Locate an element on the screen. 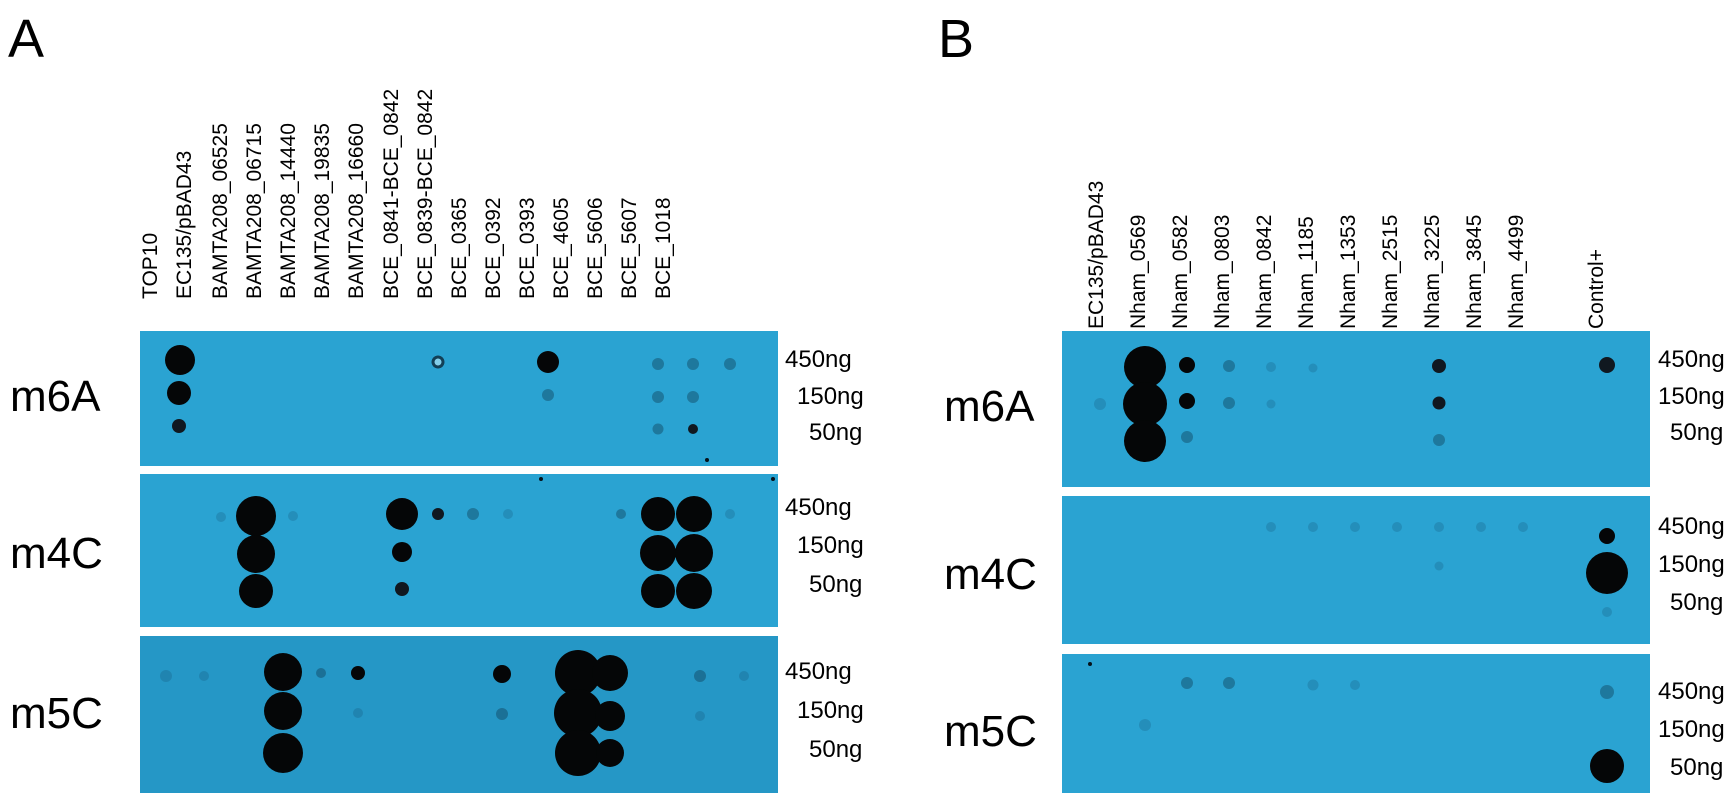  lane-label: Nham_1353 is located at coordinates (1348, 271).